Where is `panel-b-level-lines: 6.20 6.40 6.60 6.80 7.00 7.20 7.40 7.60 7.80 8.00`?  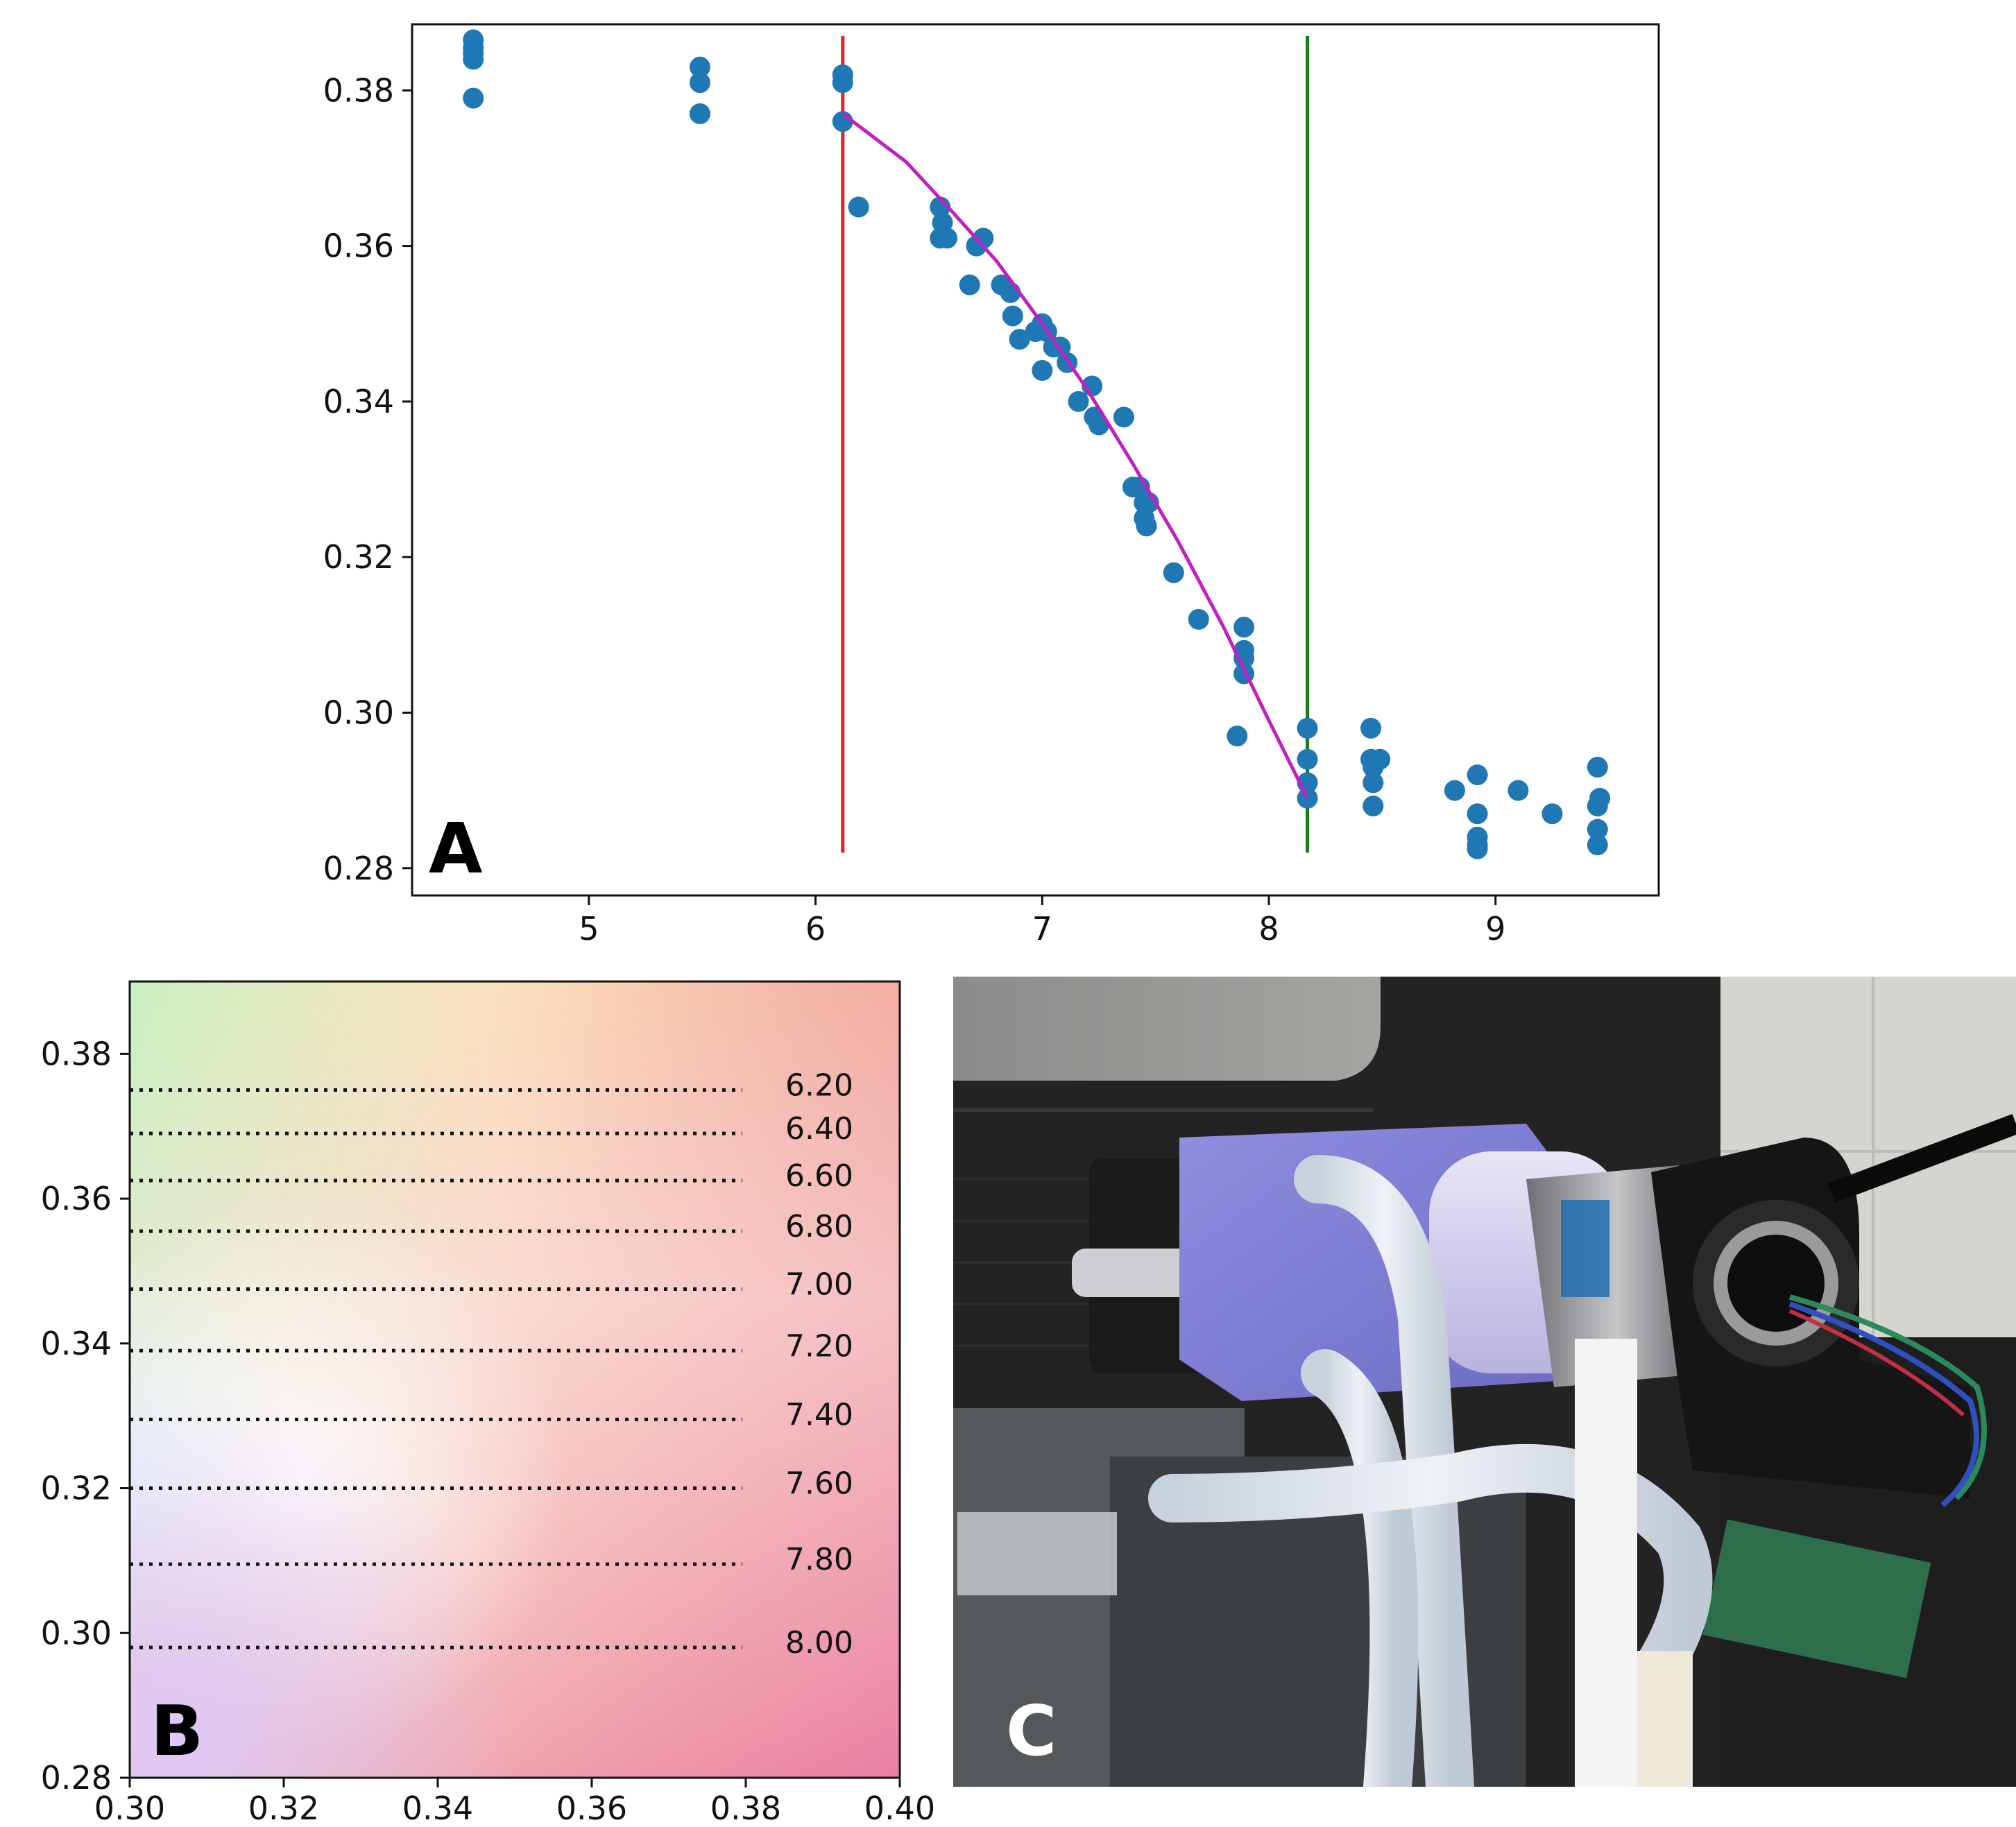
panel-b-level-lines: 6.20 6.40 6.60 6.80 7.00 7.20 7.40 7.60 7.80 8.00 is located at coordinates (491, 1364).